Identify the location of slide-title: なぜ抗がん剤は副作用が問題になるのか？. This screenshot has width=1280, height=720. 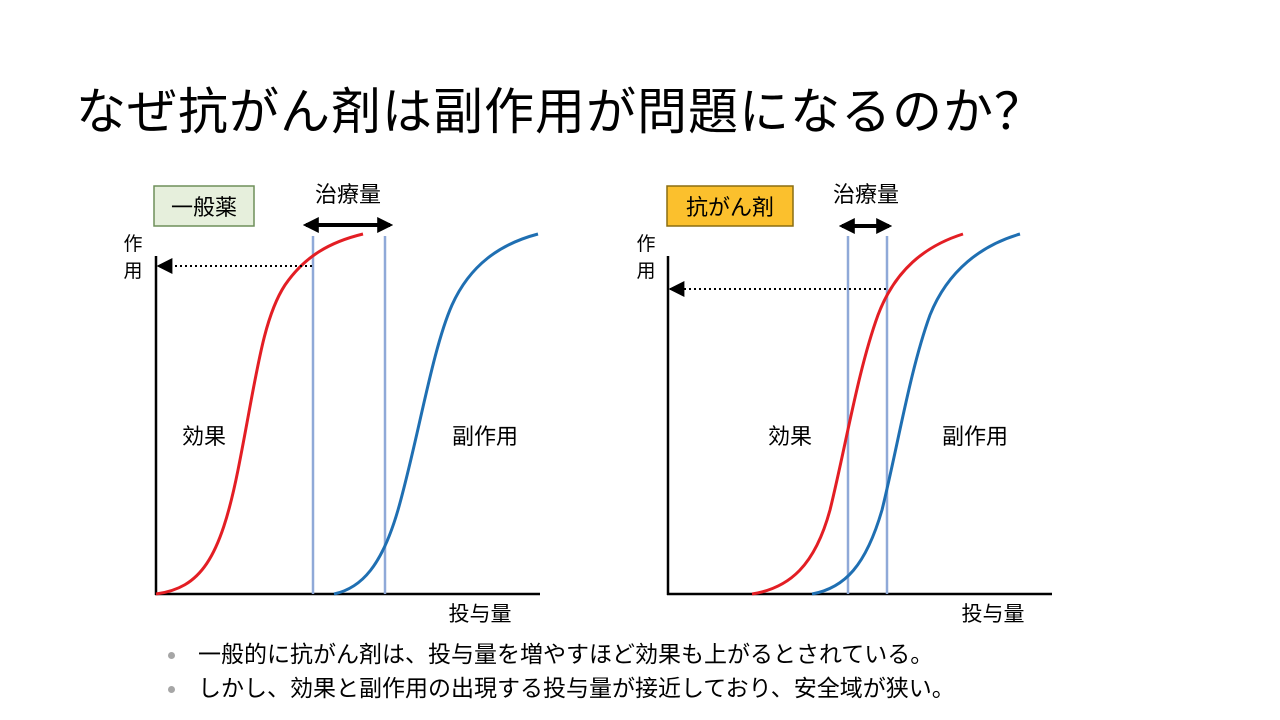
(560, 112).